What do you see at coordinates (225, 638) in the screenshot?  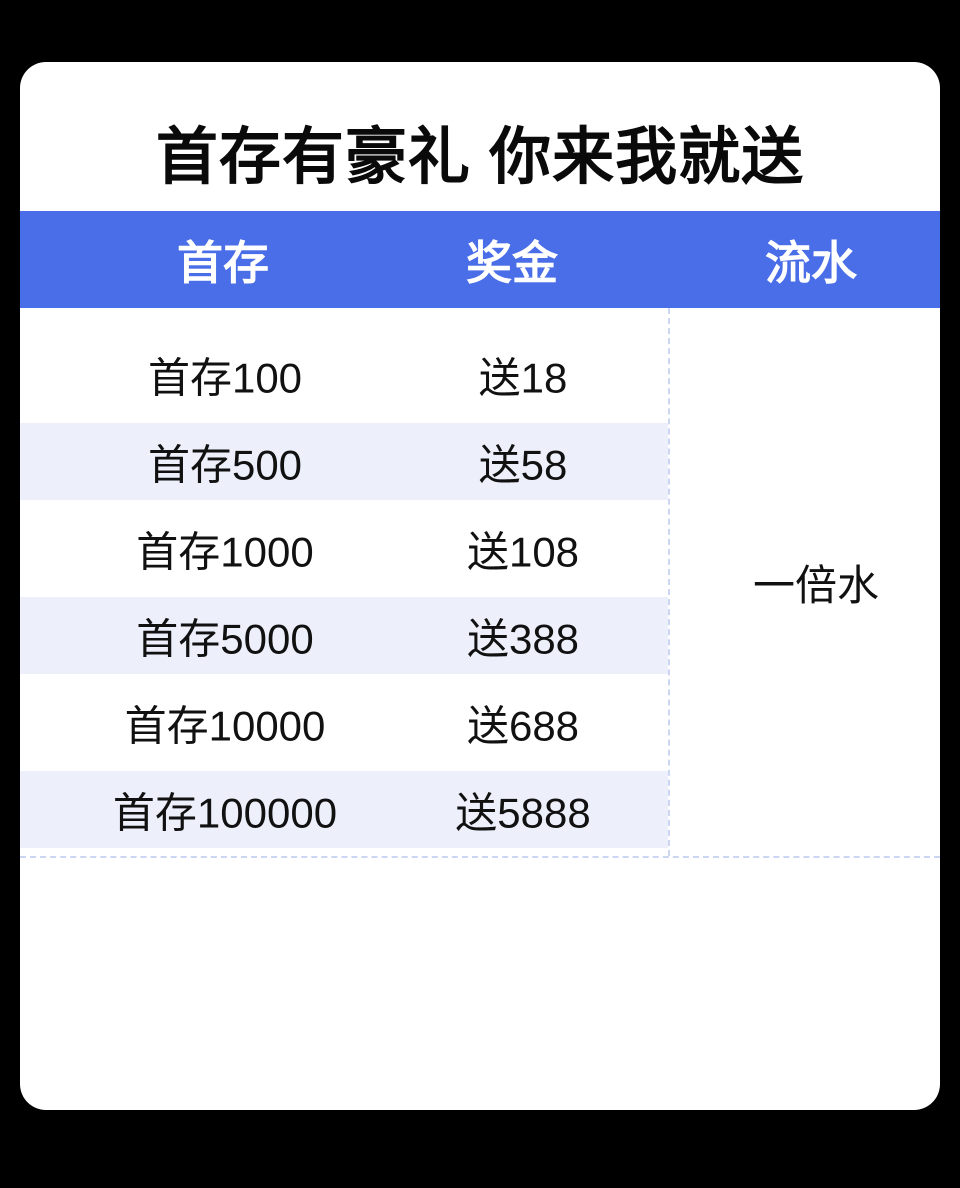 I see `deposit-cell: 首存5000` at bounding box center [225, 638].